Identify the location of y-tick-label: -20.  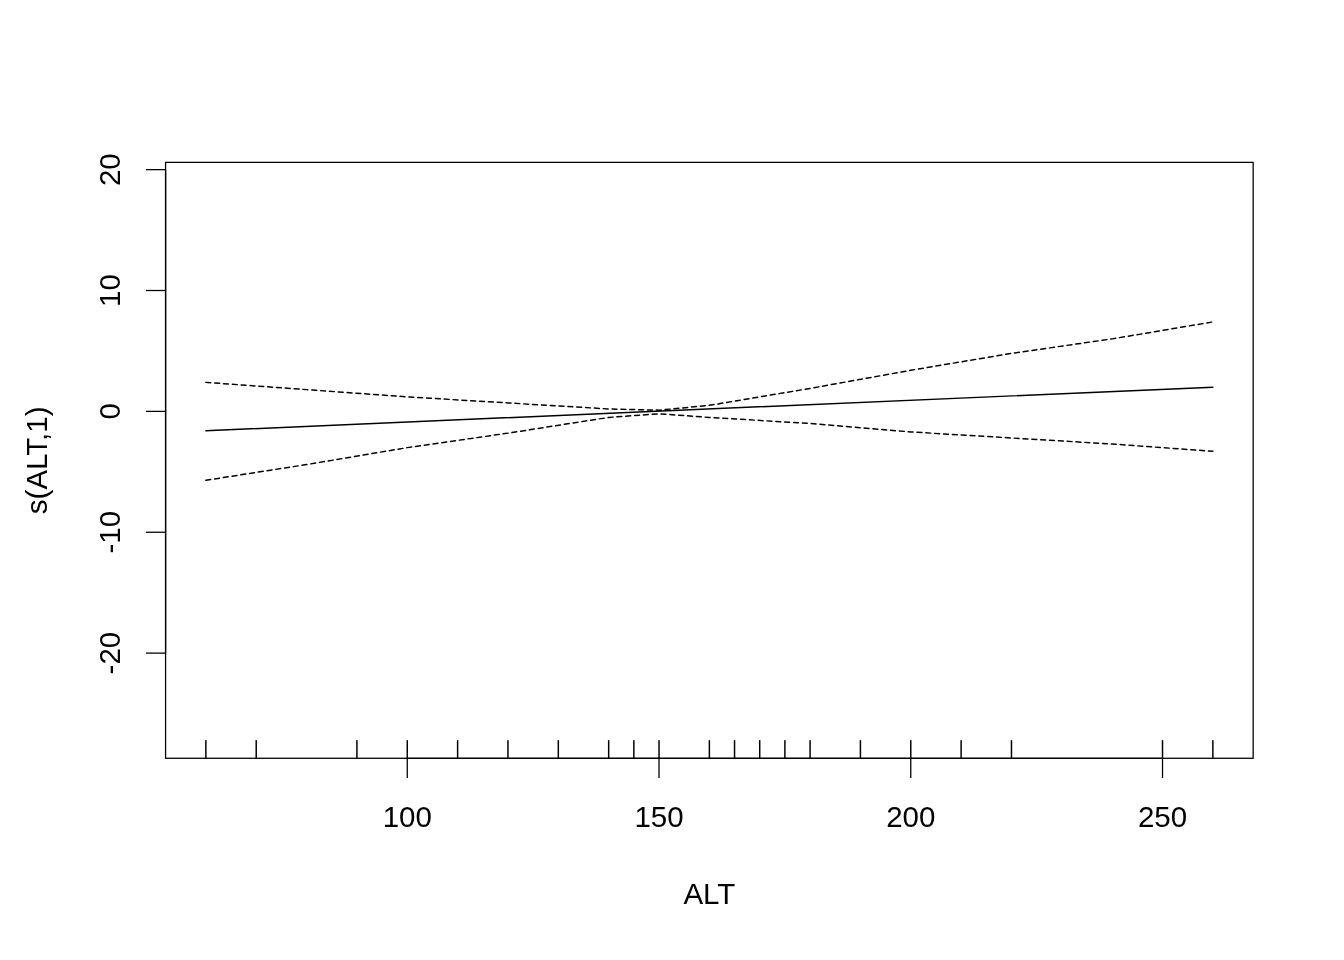
(110, 653).